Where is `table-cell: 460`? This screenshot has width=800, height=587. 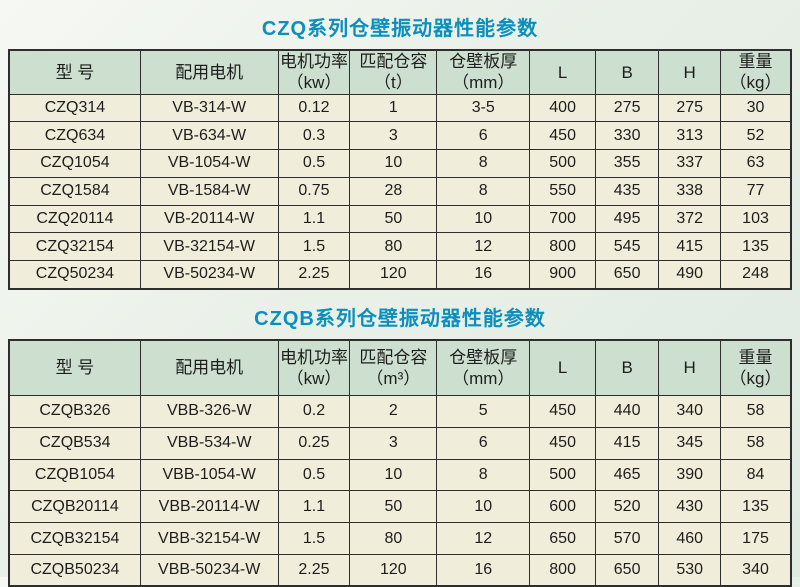 table-cell: 460 is located at coordinates (690, 539).